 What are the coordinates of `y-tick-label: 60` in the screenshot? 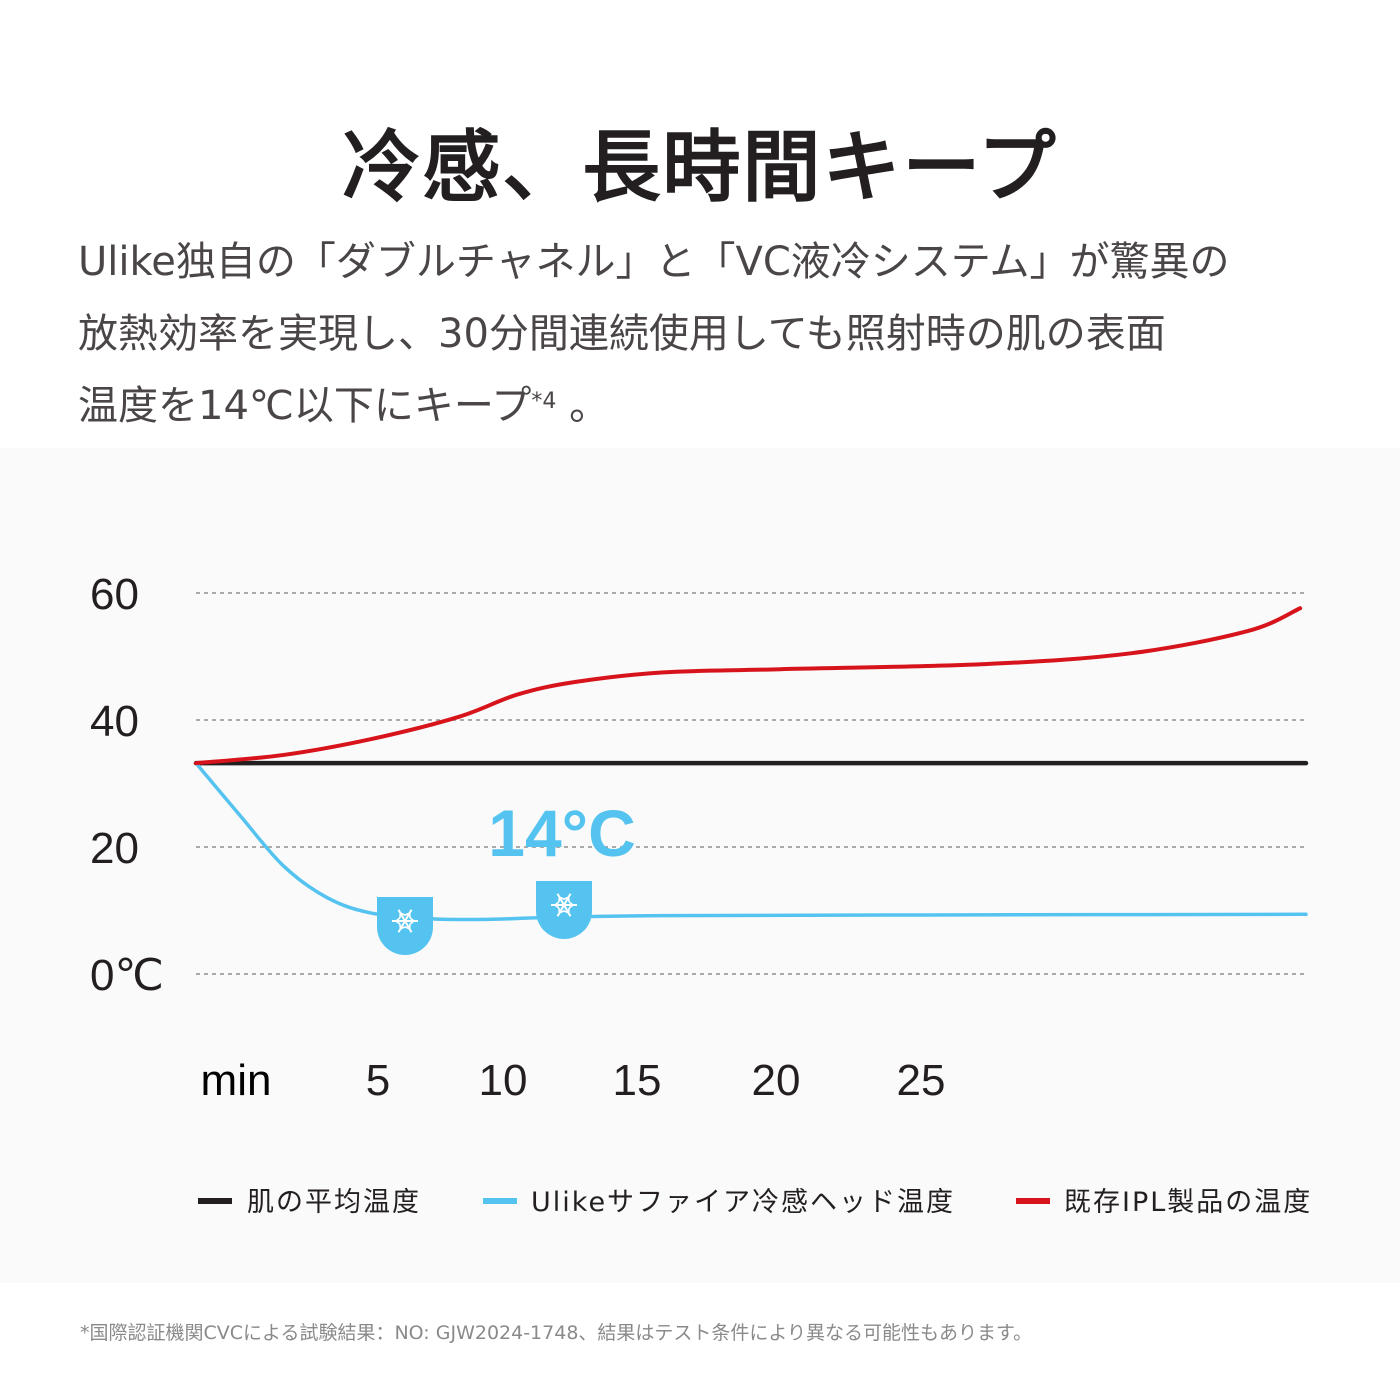 It's located at (114, 594).